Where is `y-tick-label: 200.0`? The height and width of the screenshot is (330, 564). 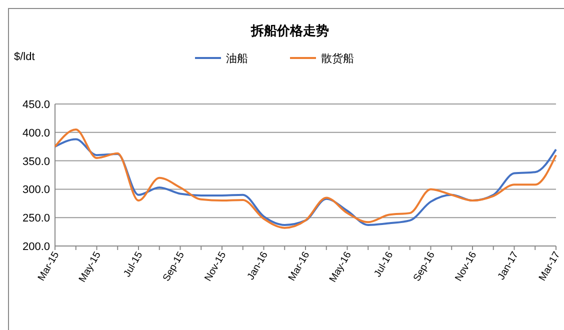
y-tick-label: 200.0 is located at coordinates (36, 247).